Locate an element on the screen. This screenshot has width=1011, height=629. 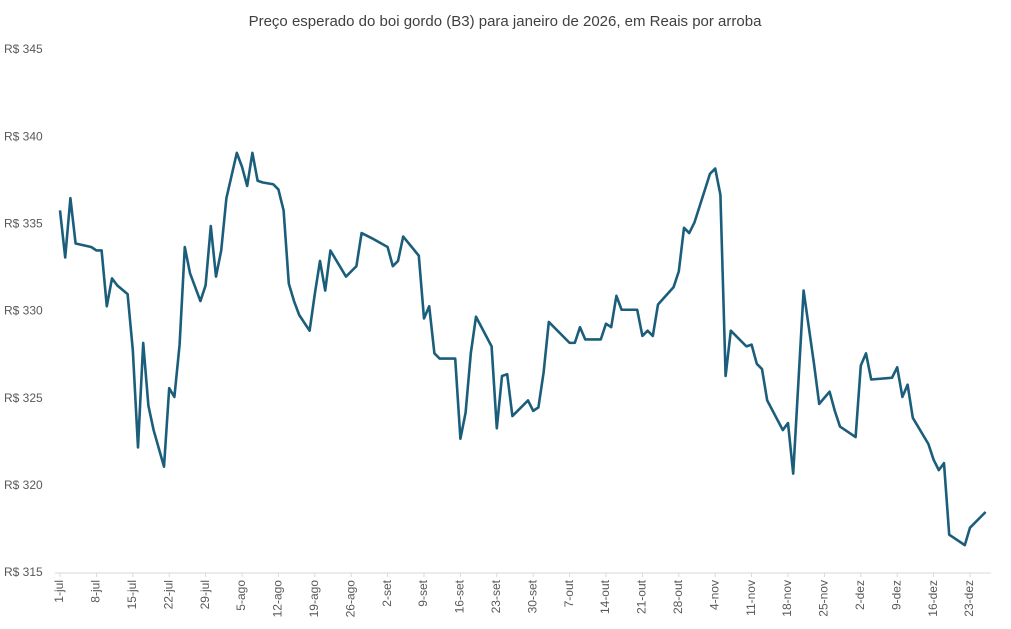
y-tick-label: R$ 315 is located at coordinates (23, 572).